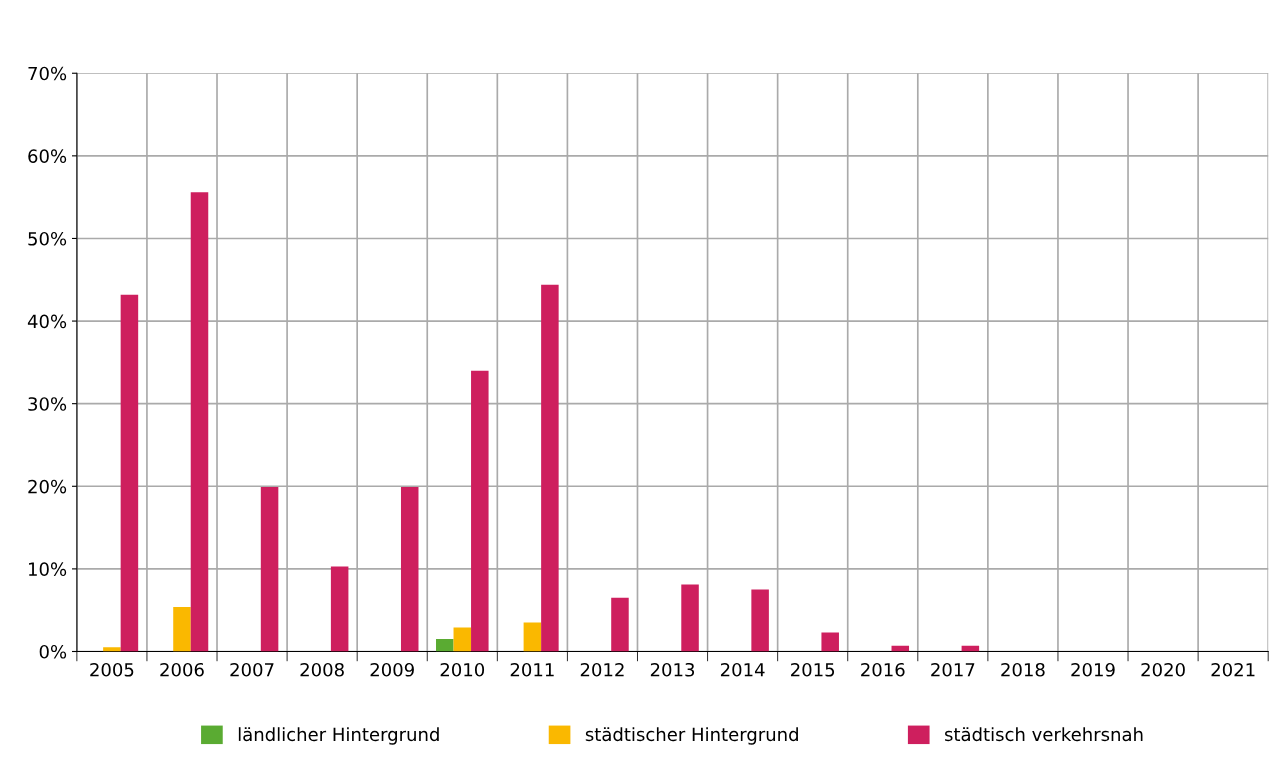  Describe the element at coordinates (602, 669) in the screenshot. I see `x-tick-label: 2012` at that location.